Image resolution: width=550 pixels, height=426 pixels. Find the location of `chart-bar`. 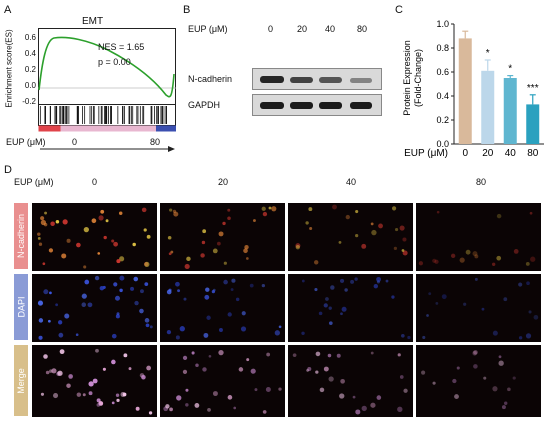

chart-bar is located at coordinates (488, 107).